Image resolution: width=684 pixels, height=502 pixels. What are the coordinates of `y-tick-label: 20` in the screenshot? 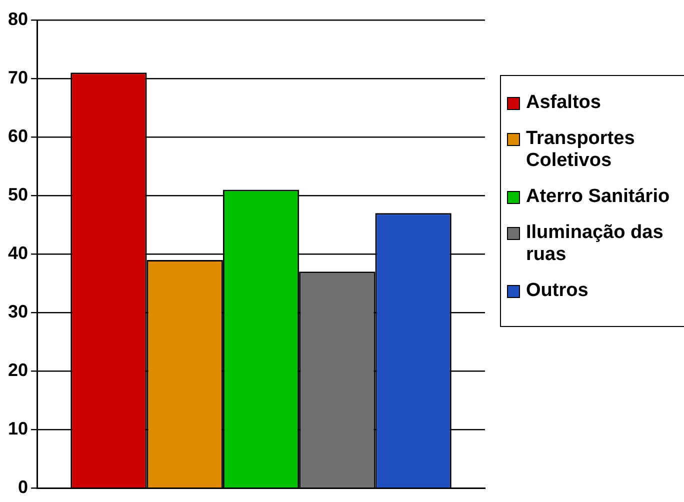 It's located at (18, 370).